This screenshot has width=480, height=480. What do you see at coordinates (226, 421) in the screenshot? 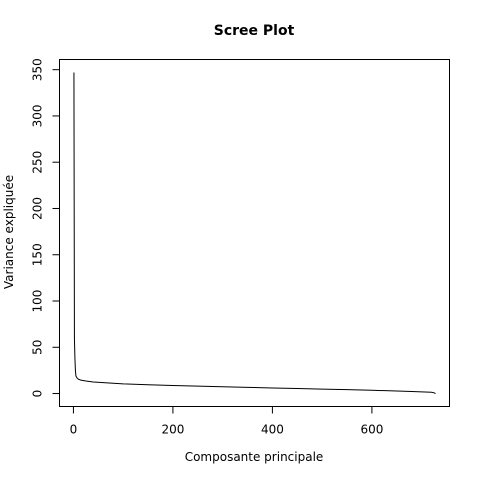
I see `x-axis: 0 200 400 600` at bounding box center [226, 421].